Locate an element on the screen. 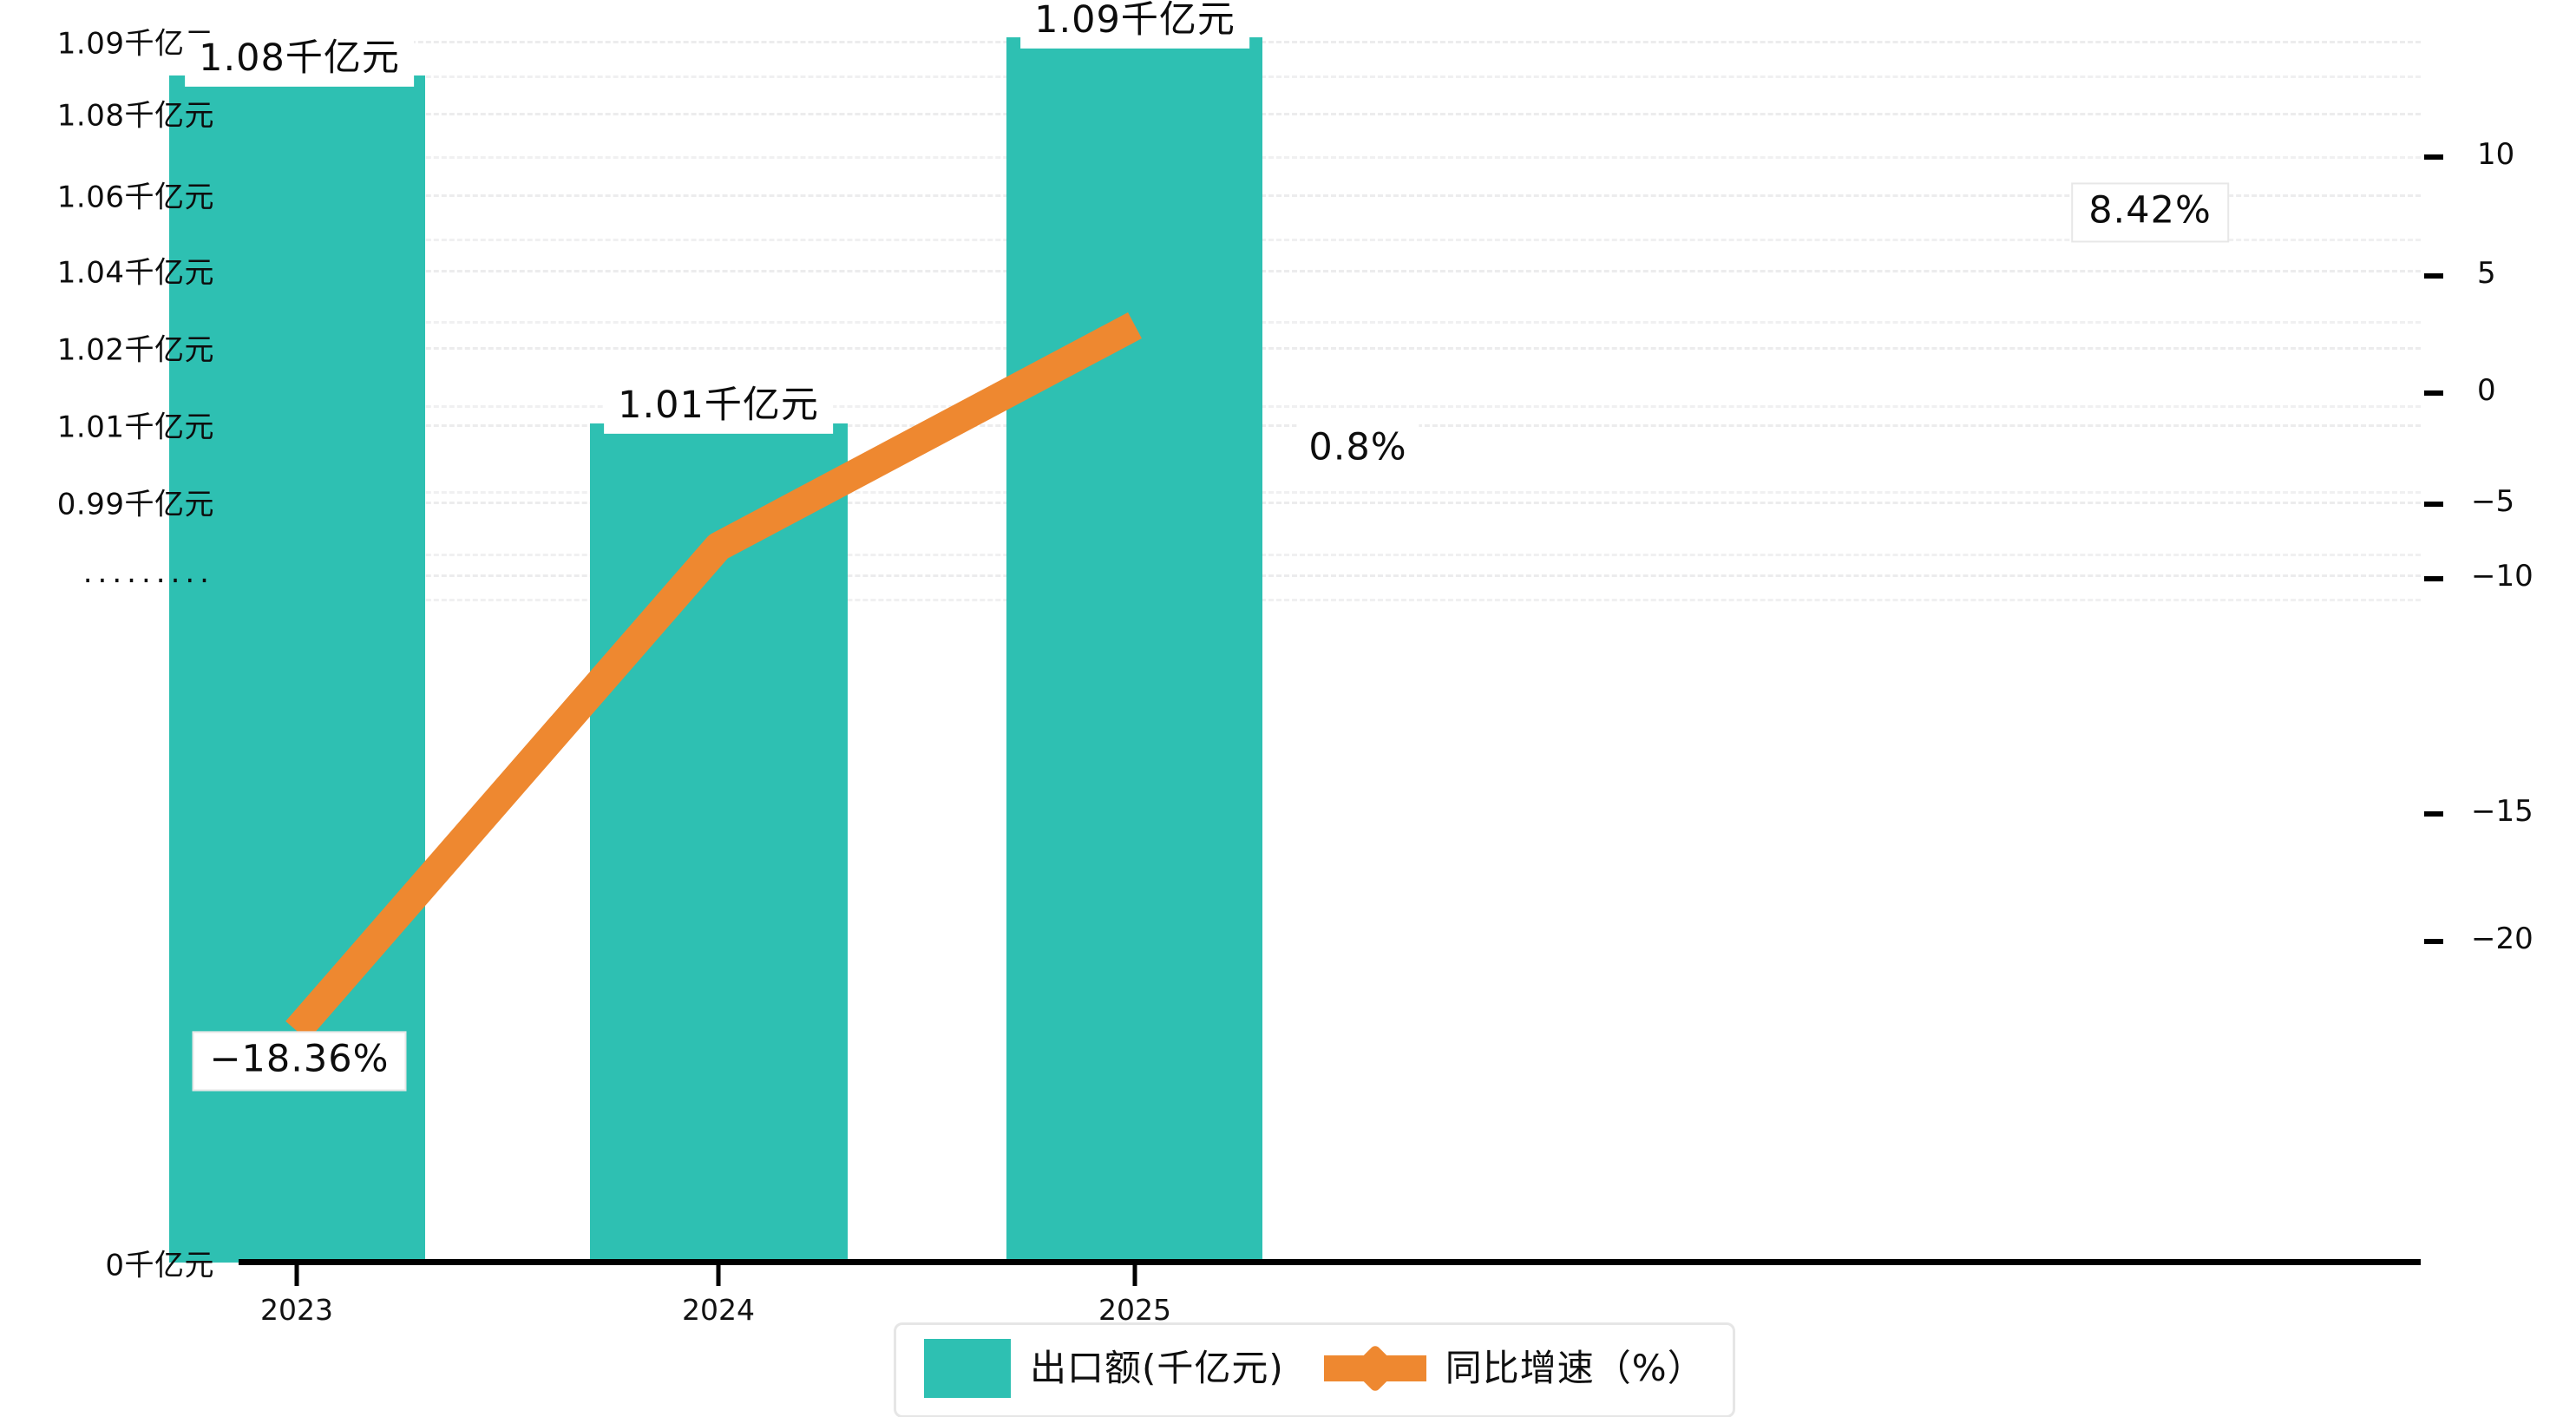  y-axis-left-label-1: 1.08千亿元 is located at coordinates (135, 116).